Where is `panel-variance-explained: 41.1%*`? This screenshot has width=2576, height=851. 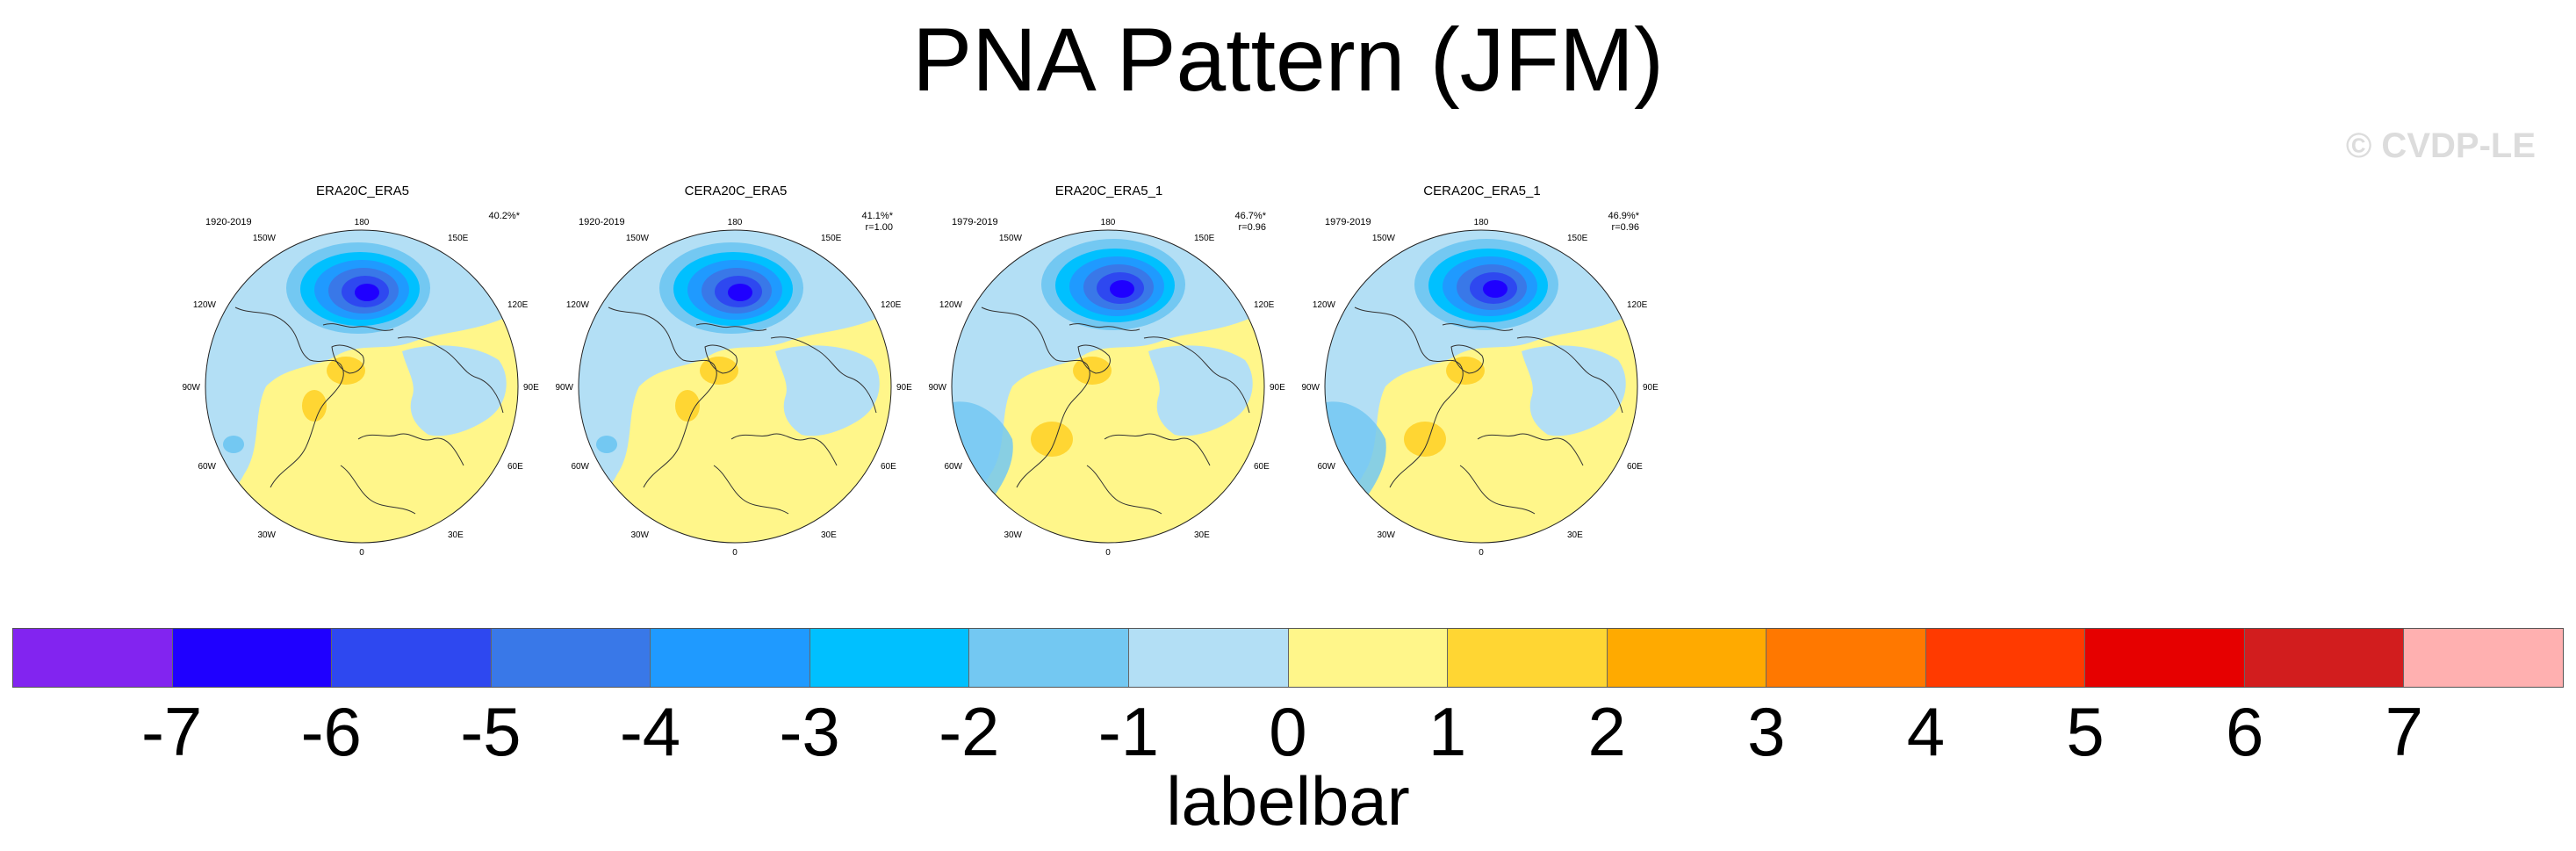 panel-variance-explained: 41.1%* is located at coordinates (877, 216).